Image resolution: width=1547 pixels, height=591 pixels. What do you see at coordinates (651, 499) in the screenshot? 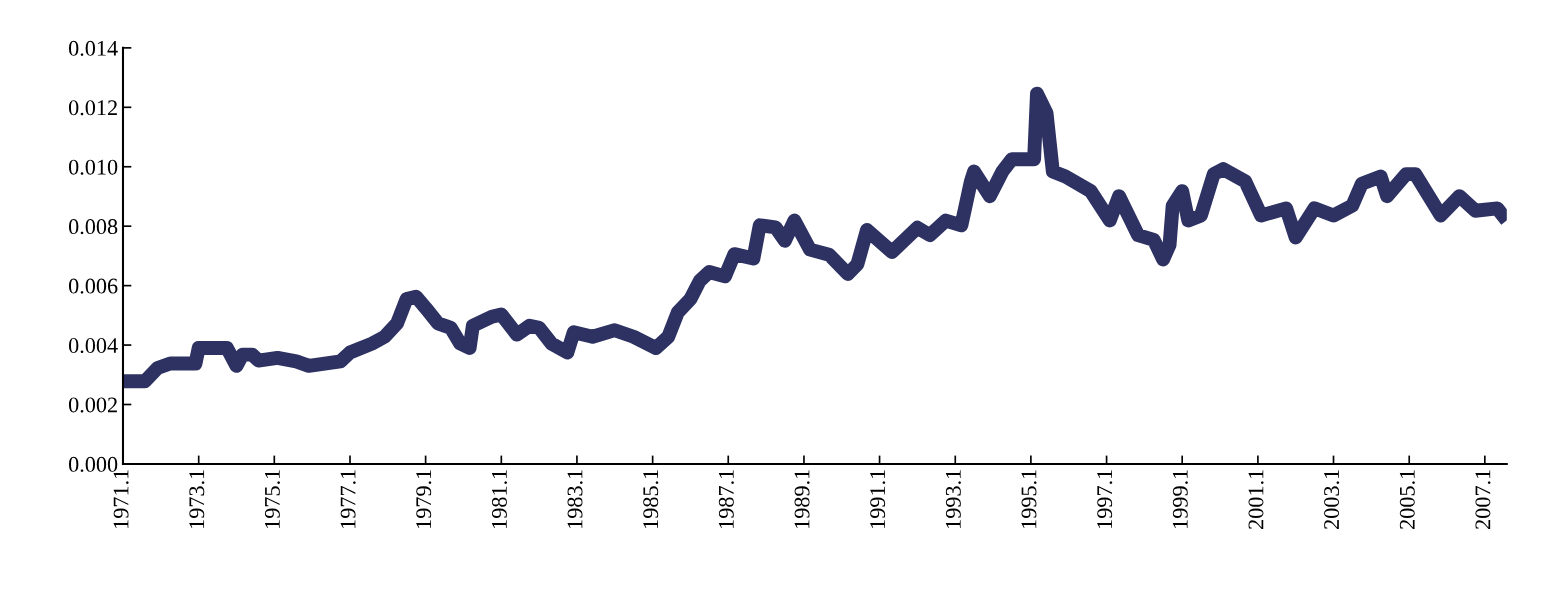
I see `x-tick-label: 1985.1` at bounding box center [651, 499].